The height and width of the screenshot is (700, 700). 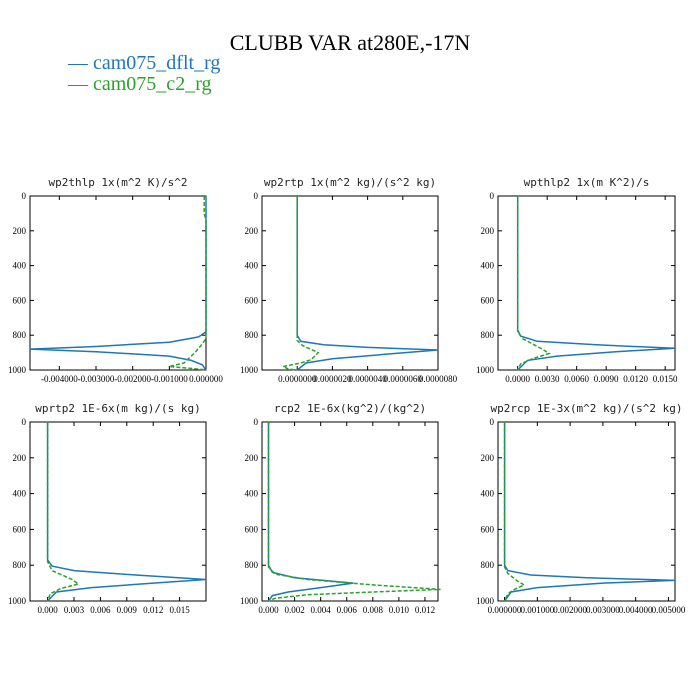 I want to click on x-tick-label: 0.004000, so click(x=636, y=610).